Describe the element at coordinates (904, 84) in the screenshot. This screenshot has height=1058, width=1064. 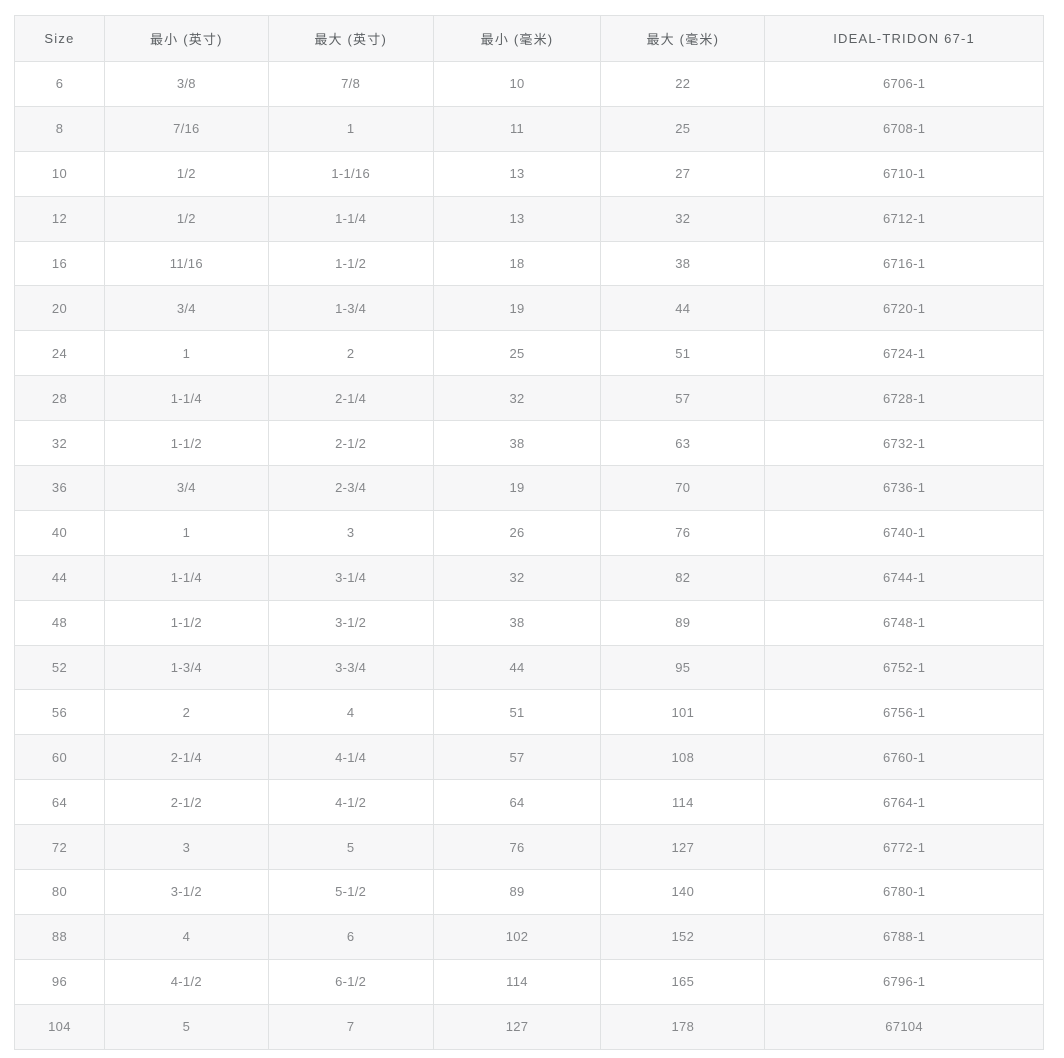
I see `table-cell: 6706-1` at that location.